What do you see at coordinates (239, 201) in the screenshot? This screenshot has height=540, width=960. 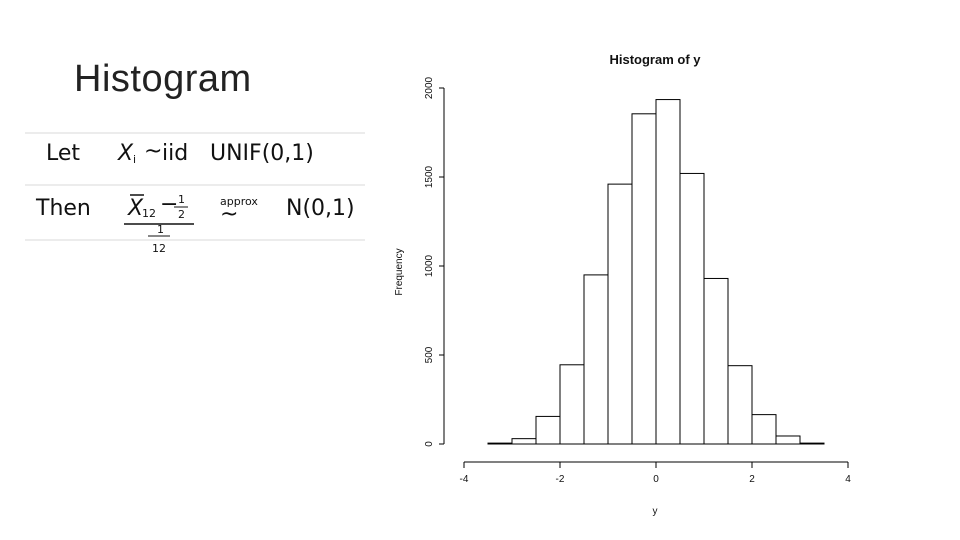 I see `note-approx-label: approx` at bounding box center [239, 201].